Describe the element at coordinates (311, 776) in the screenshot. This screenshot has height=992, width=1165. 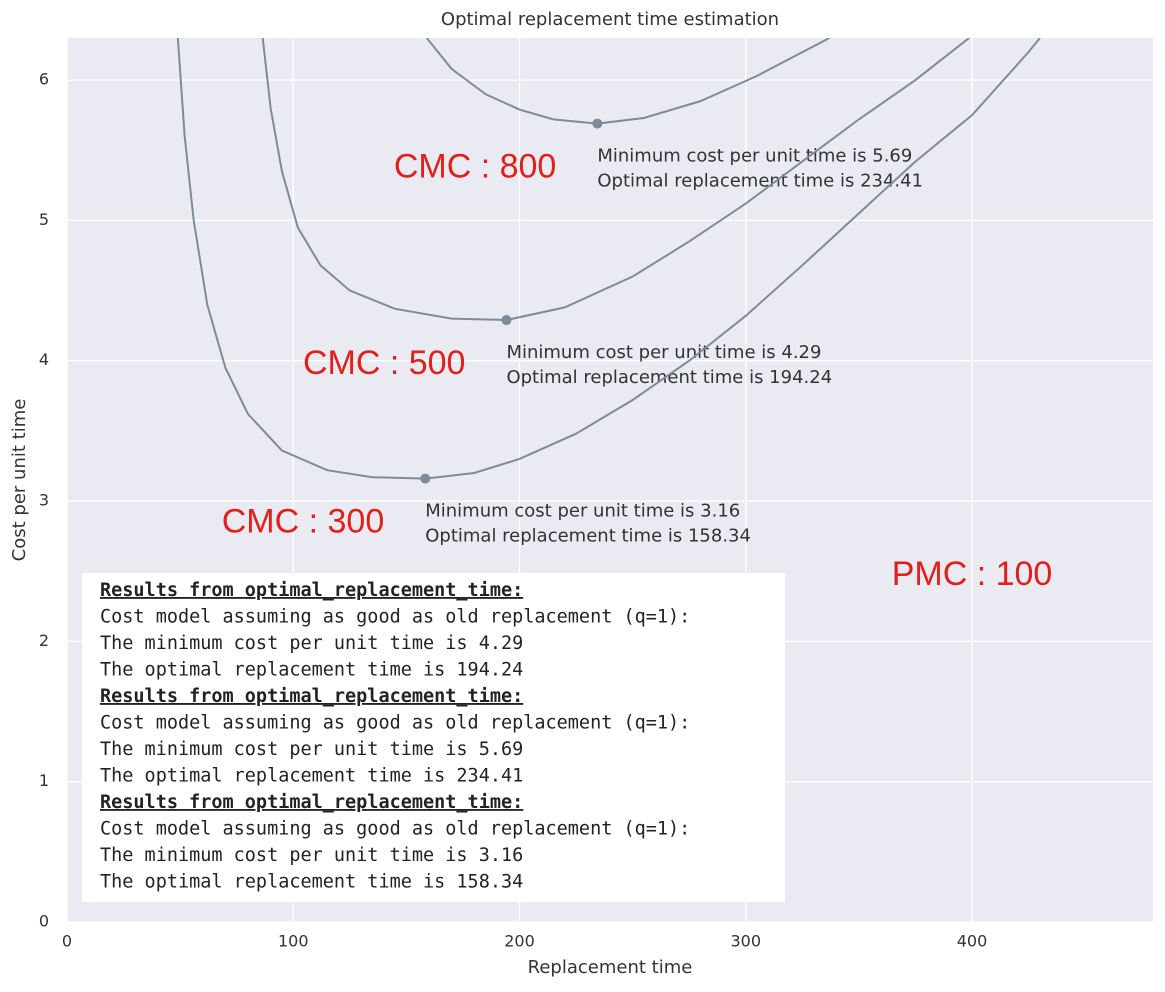
I see `console-line: The optimal replacement time is 234.41` at that location.